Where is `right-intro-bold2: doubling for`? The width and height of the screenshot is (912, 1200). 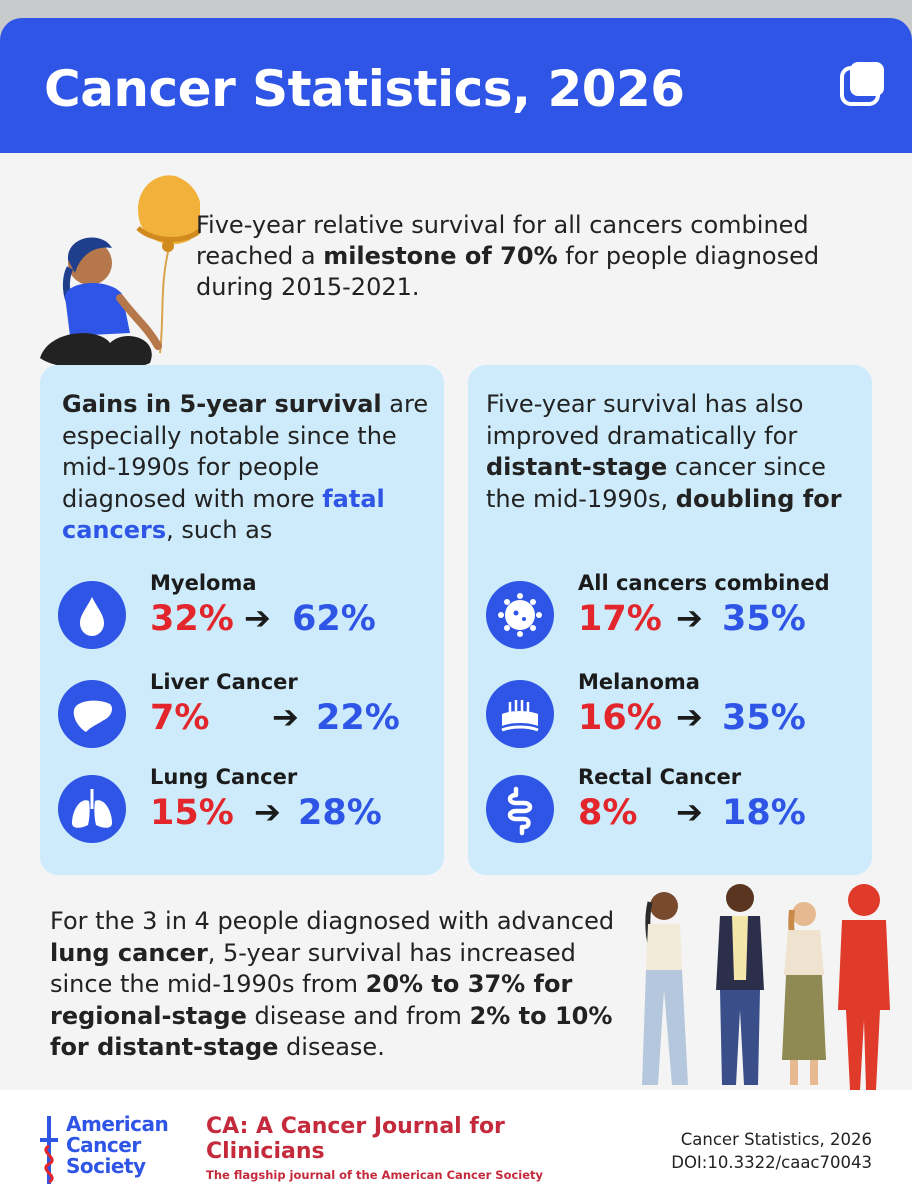
right-intro-bold2: doubling for is located at coordinates (758, 498).